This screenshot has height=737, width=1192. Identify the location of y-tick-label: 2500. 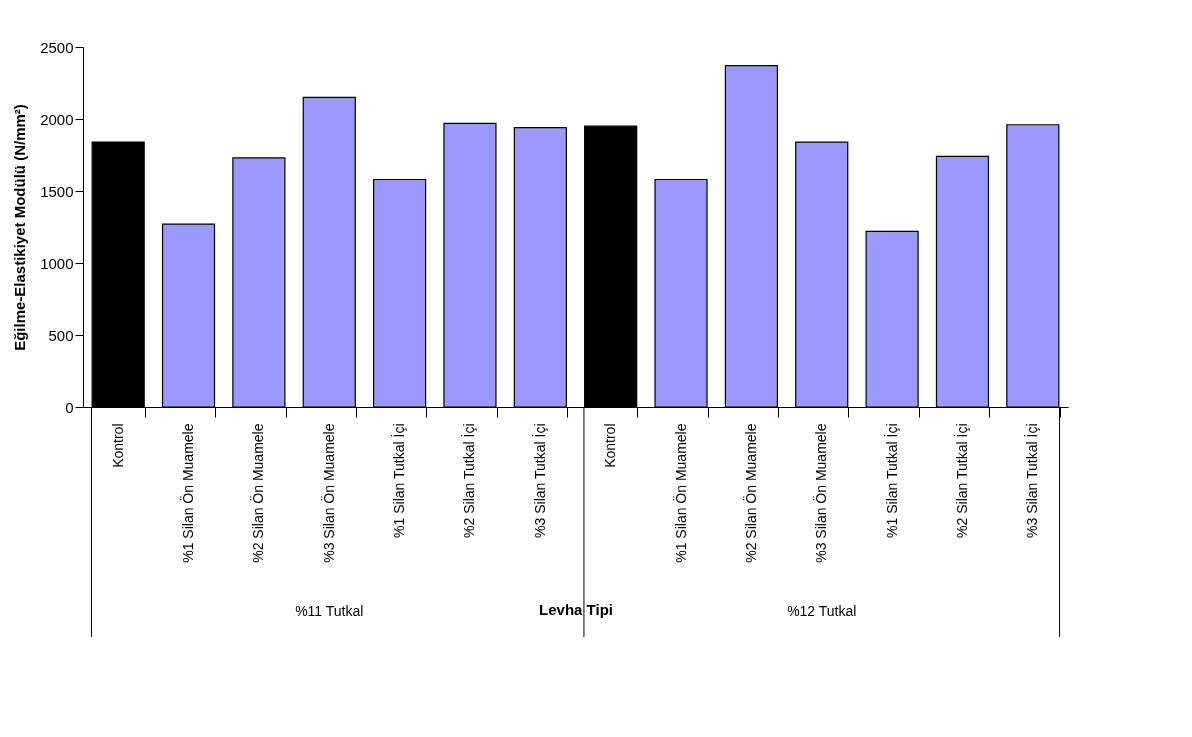
(57, 47).